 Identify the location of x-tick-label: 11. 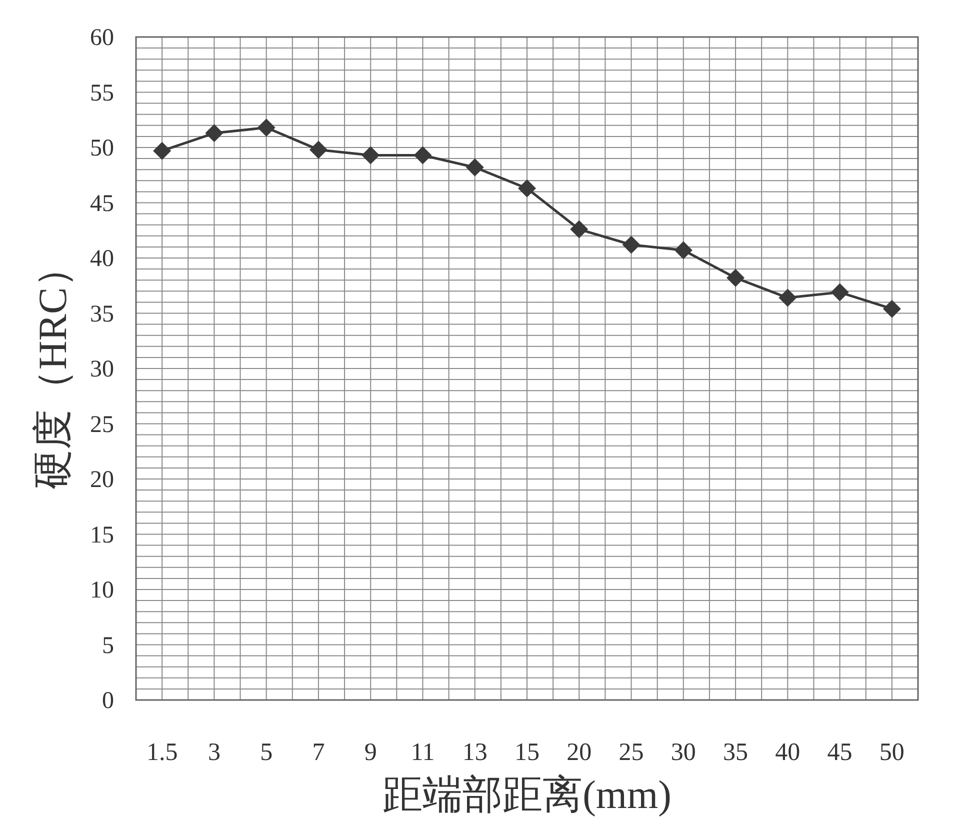
(422, 752).